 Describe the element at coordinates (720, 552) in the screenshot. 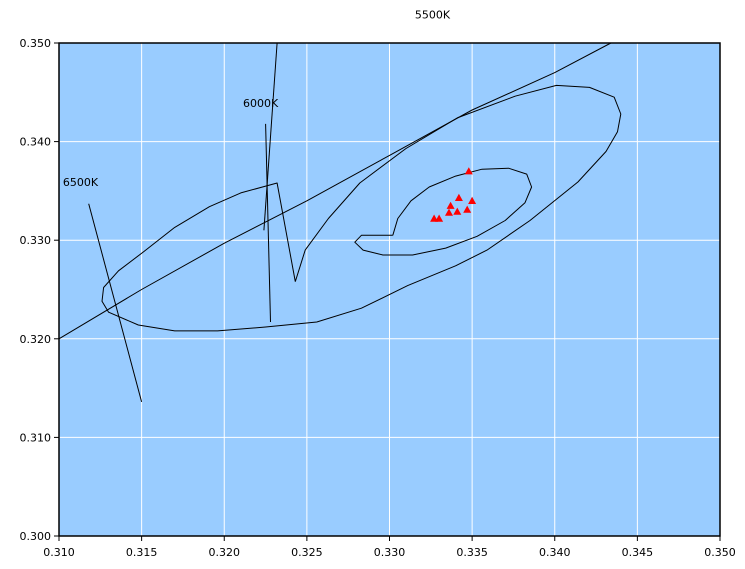

I see `x-tick-label: 0.350` at that location.